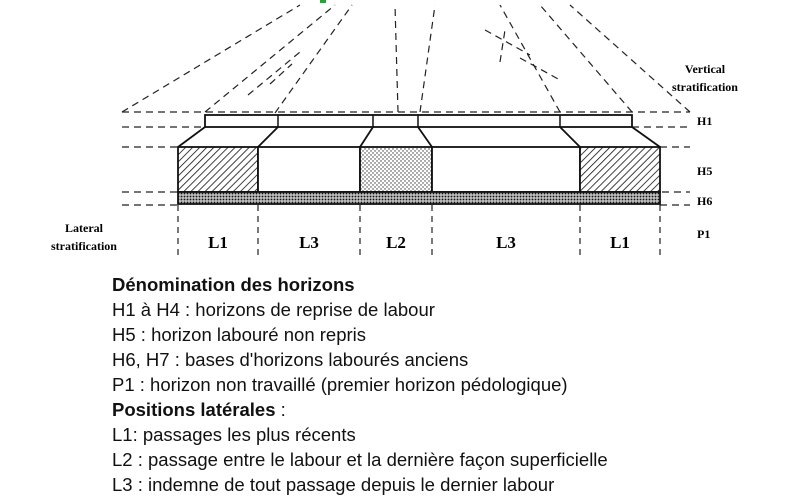 This screenshot has width=808, height=502. Describe the element at coordinates (705, 69) in the screenshot. I see `vertical-stratification-label-1: Vertical` at that location.